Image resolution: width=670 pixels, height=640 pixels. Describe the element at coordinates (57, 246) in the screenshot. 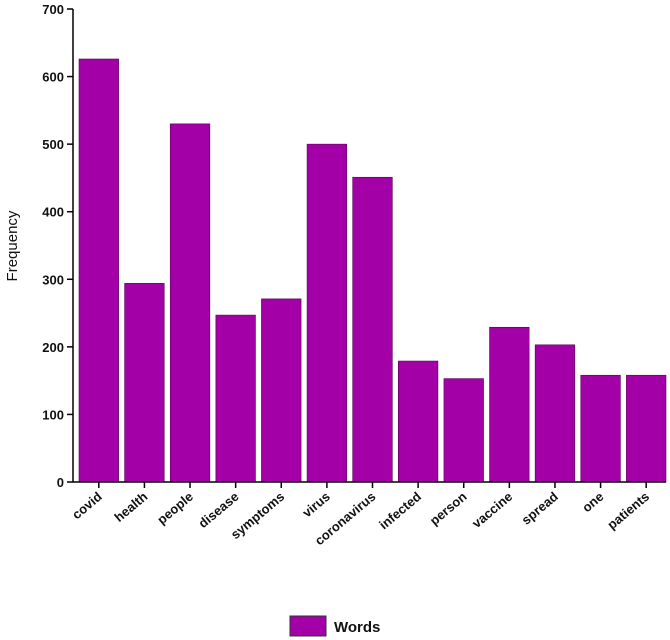

I see `y-axis-ticks: 0 100 200 300 400 500 600 700` at that location.